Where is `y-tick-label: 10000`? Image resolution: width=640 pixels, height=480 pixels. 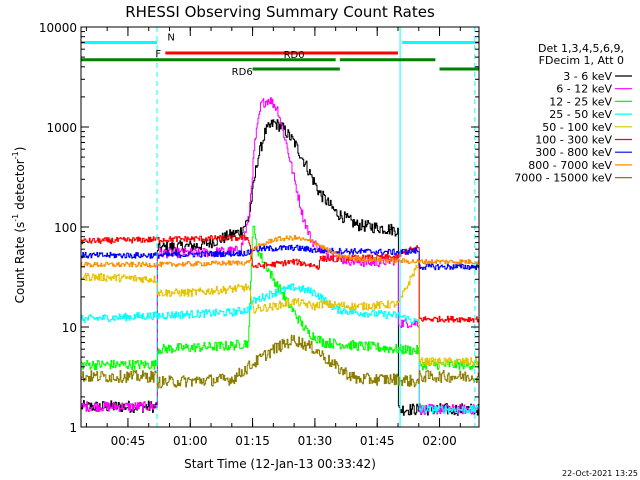
y-tick-label: 10000 is located at coordinates (58, 28).